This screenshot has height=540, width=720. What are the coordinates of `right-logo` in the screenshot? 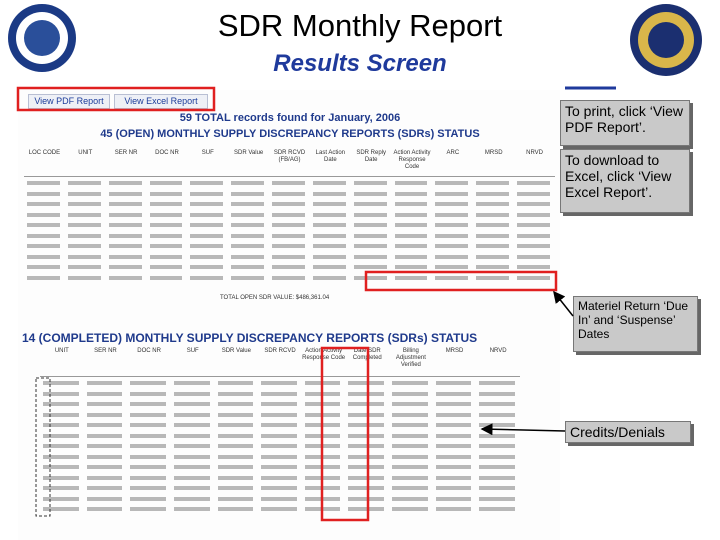 It's located at (666, 40).